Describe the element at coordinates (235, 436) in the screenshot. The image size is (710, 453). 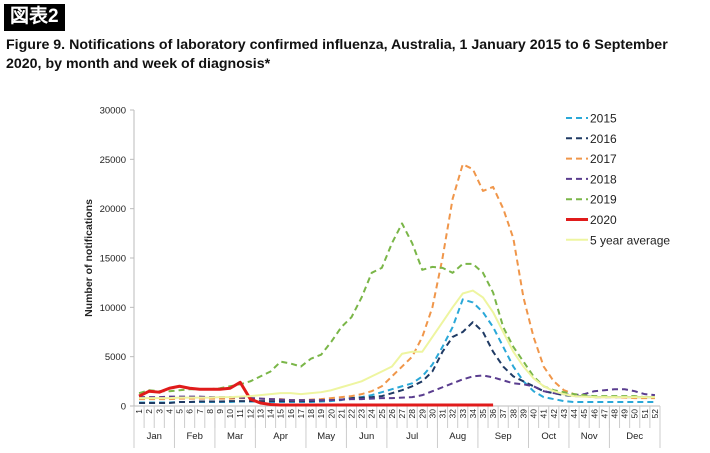
I see `month-label: Mar` at that location.